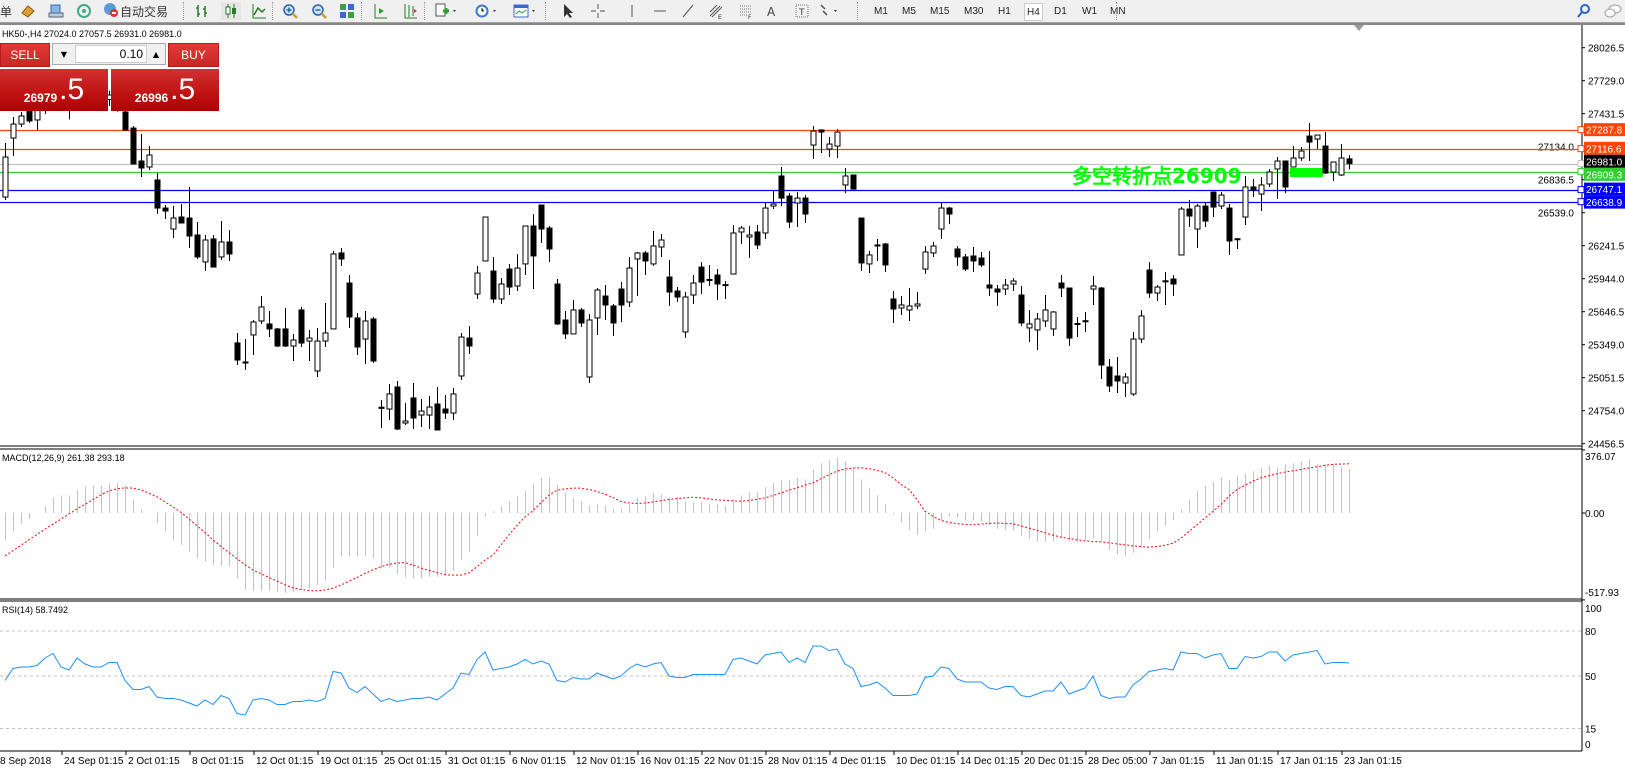 The height and width of the screenshot is (771, 1625). What do you see at coordinates (6, 11) in the screenshot?
I see `menu-partial-text: 单` at bounding box center [6, 11].